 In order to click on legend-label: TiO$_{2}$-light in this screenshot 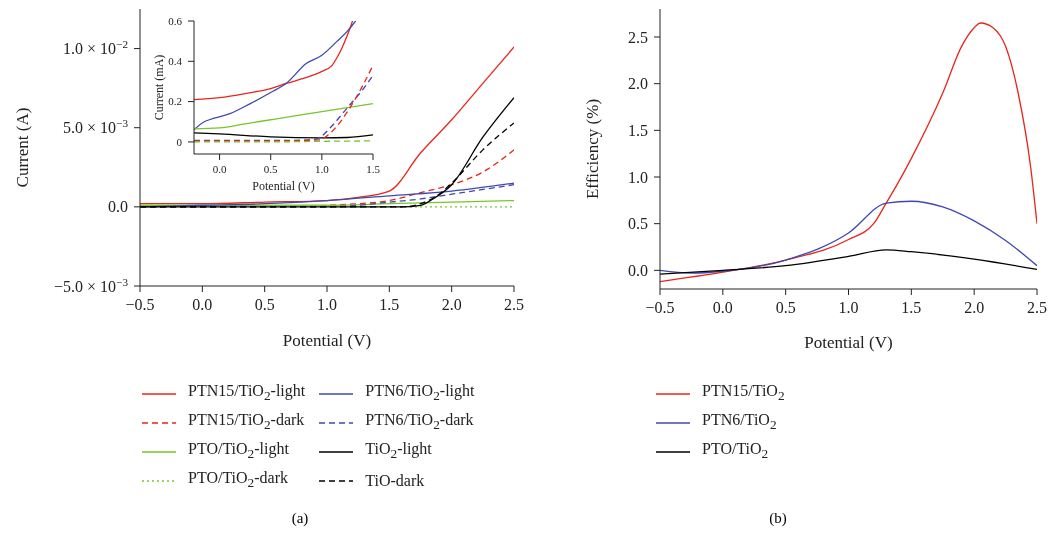, I will do `click(398, 451)`.